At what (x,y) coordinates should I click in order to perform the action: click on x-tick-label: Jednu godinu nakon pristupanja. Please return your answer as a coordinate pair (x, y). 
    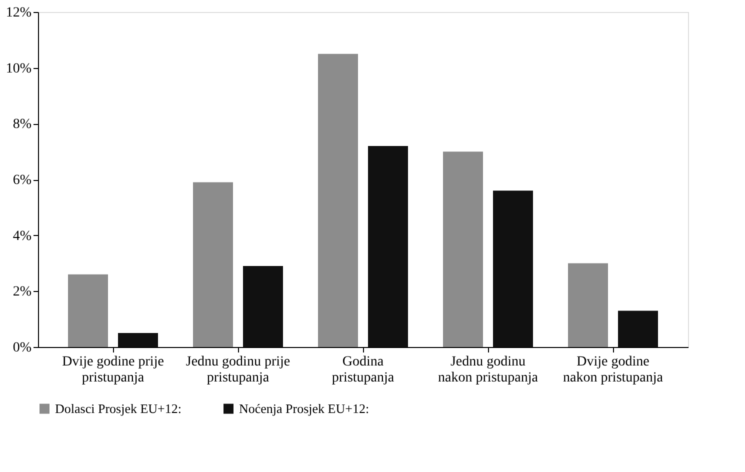
    Looking at the image, I should click on (488, 370).